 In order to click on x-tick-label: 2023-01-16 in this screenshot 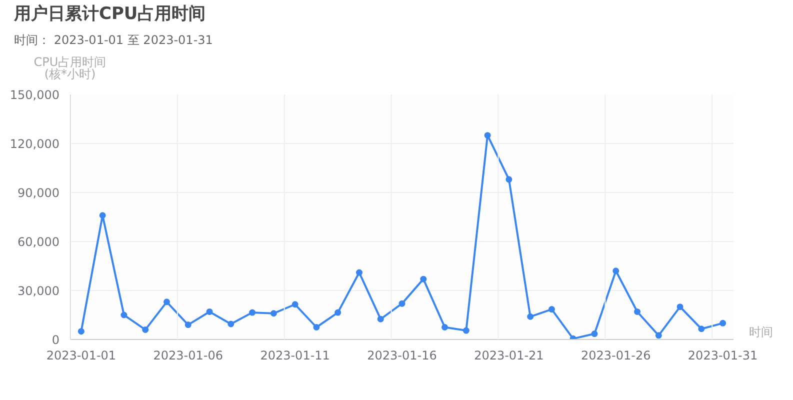, I will do `click(402, 355)`.